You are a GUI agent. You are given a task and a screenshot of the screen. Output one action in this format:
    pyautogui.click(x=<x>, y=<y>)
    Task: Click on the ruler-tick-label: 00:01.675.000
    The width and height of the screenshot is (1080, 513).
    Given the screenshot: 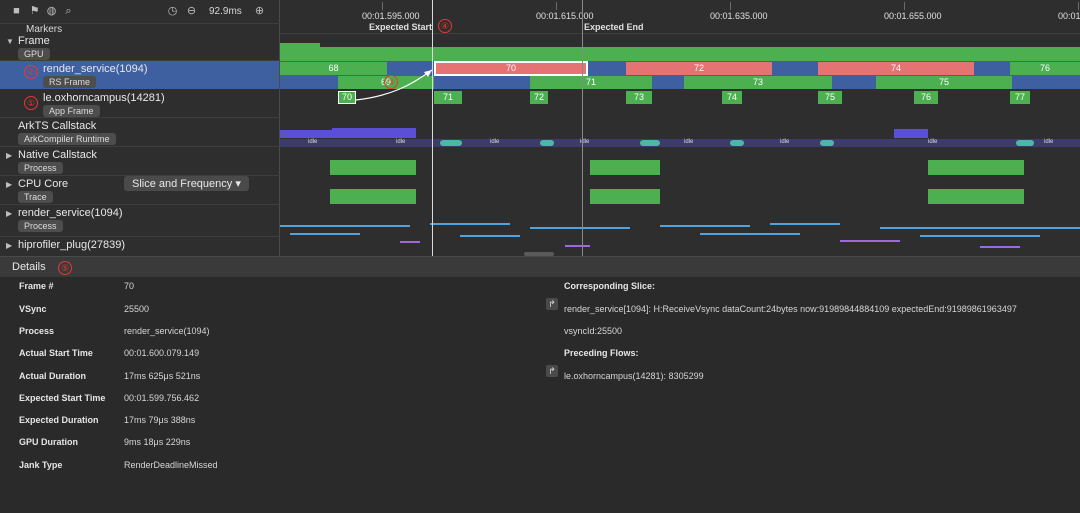 What is the action you would take?
    pyautogui.click(x=1069, y=16)
    